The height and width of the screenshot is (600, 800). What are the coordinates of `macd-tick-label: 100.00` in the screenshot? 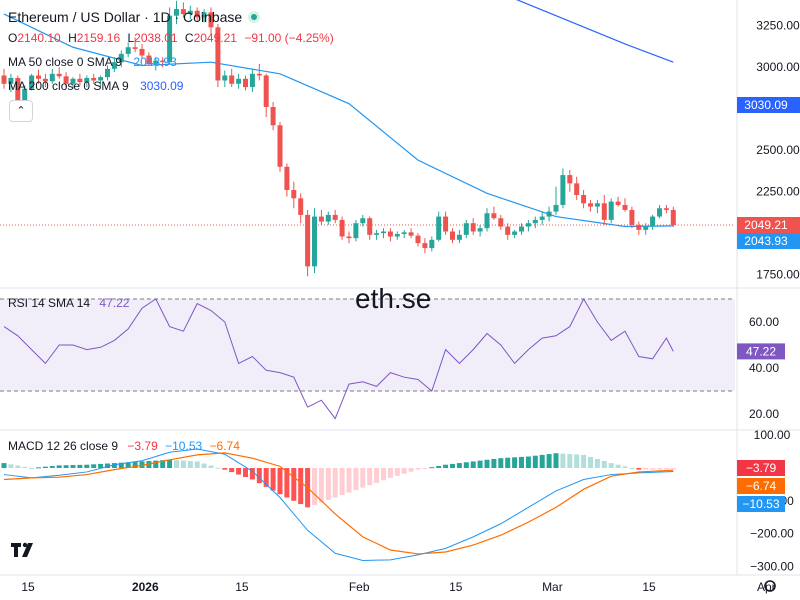 It's located at (772, 435).